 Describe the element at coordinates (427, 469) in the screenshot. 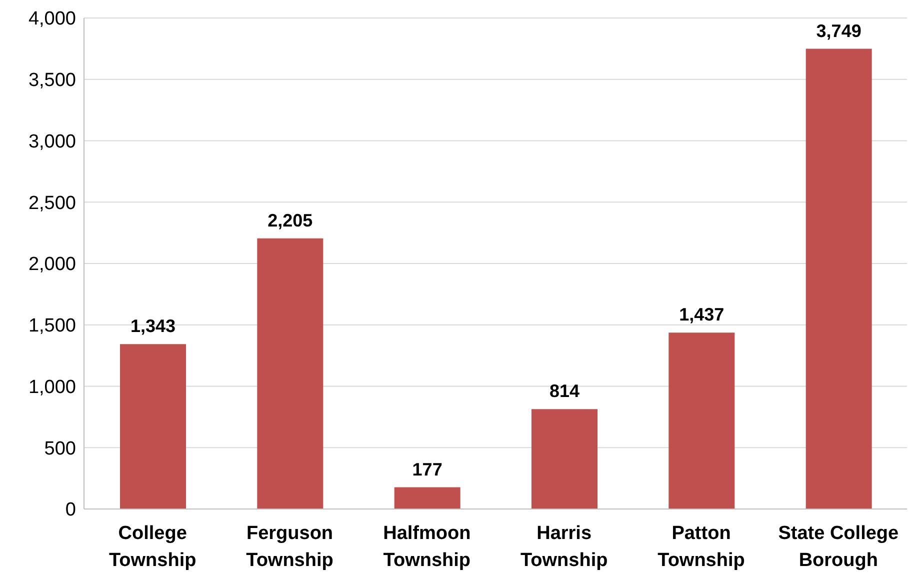

I see `data-label: 177` at that location.